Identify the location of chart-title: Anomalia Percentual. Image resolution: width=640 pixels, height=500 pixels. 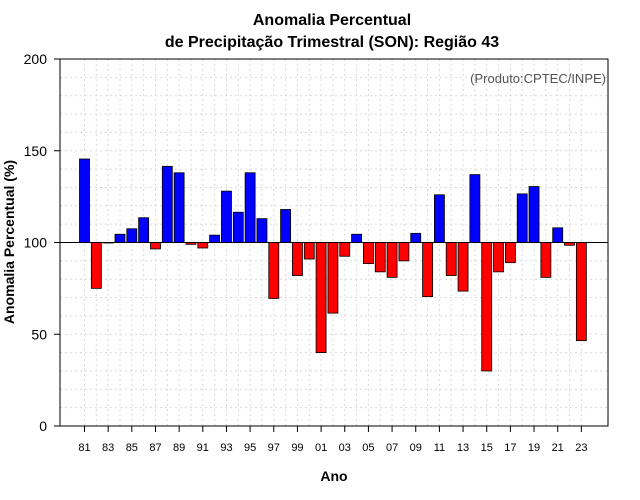
(332, 20).